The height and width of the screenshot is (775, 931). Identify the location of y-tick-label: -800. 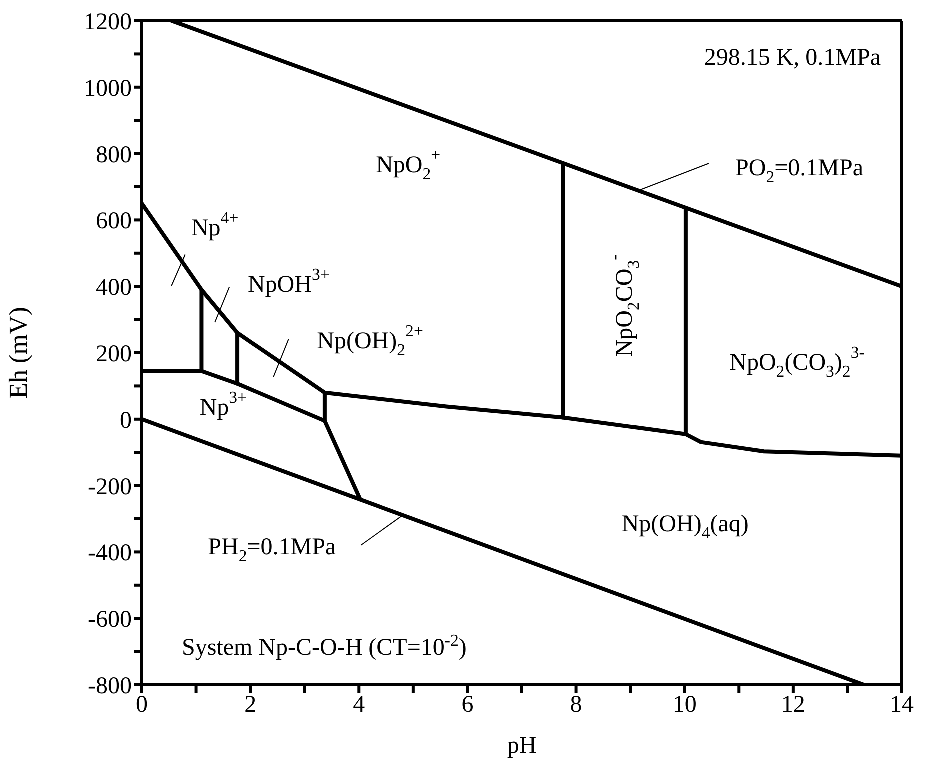
(110, 687).